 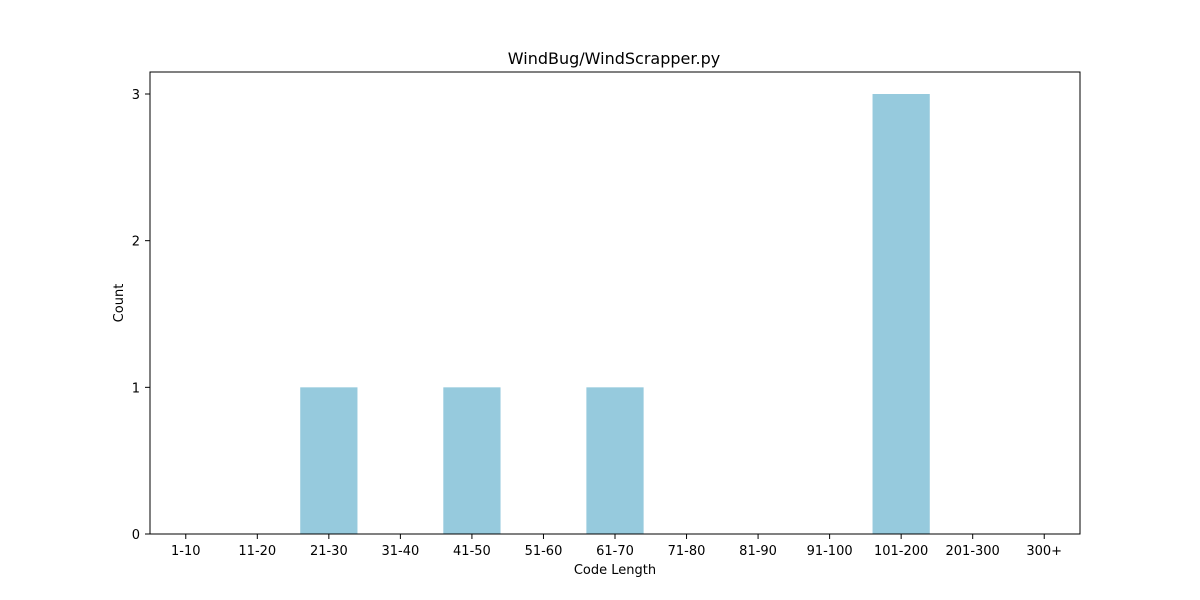 What do you see at coordinates (615, 551) in the screenshot?
I see `x-tick-label: 61-70` at bounding box center [615, 551].